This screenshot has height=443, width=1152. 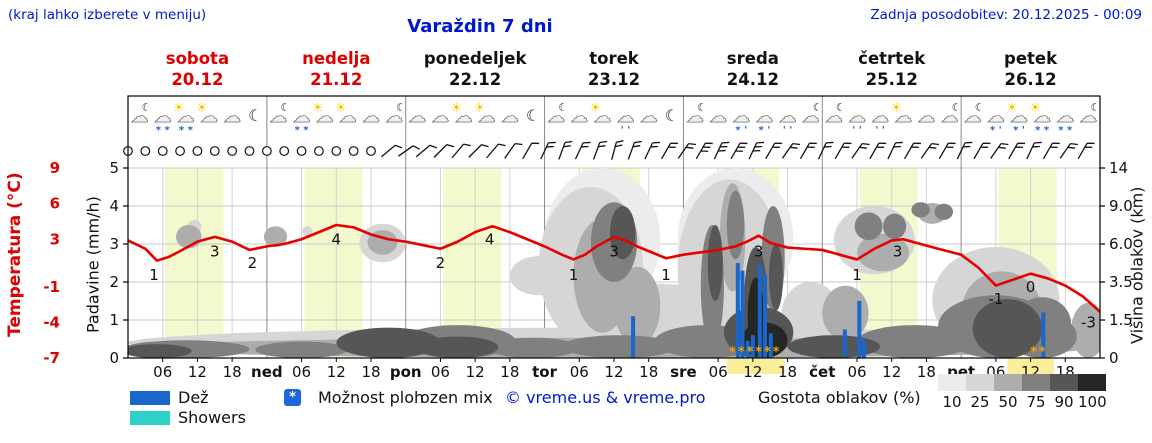 I want to click on svg-text: 25.12, so click(x=892, y=79).